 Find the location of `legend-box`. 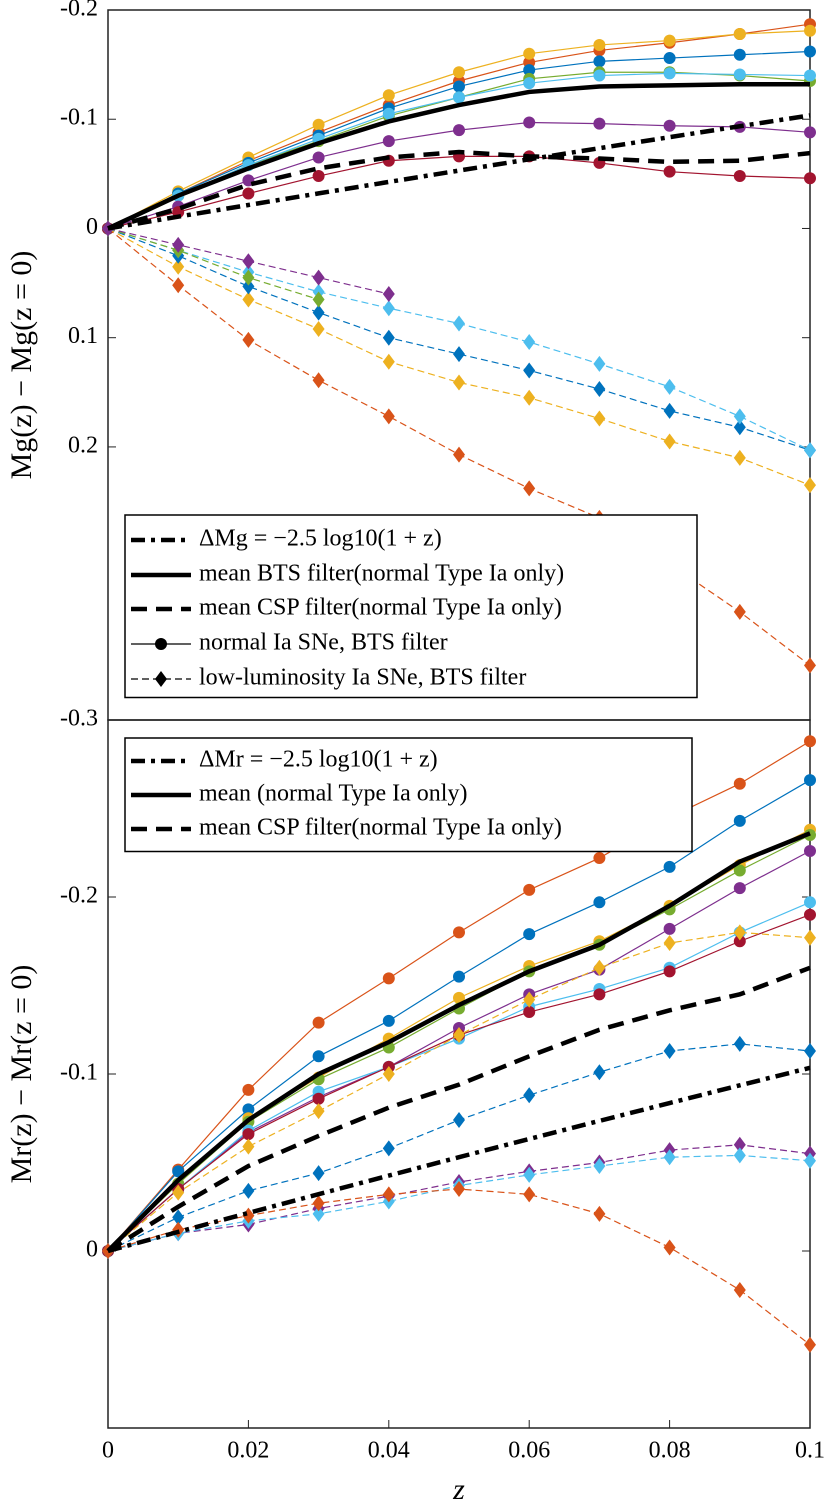

legend-box is located at coordinates (411, 606).